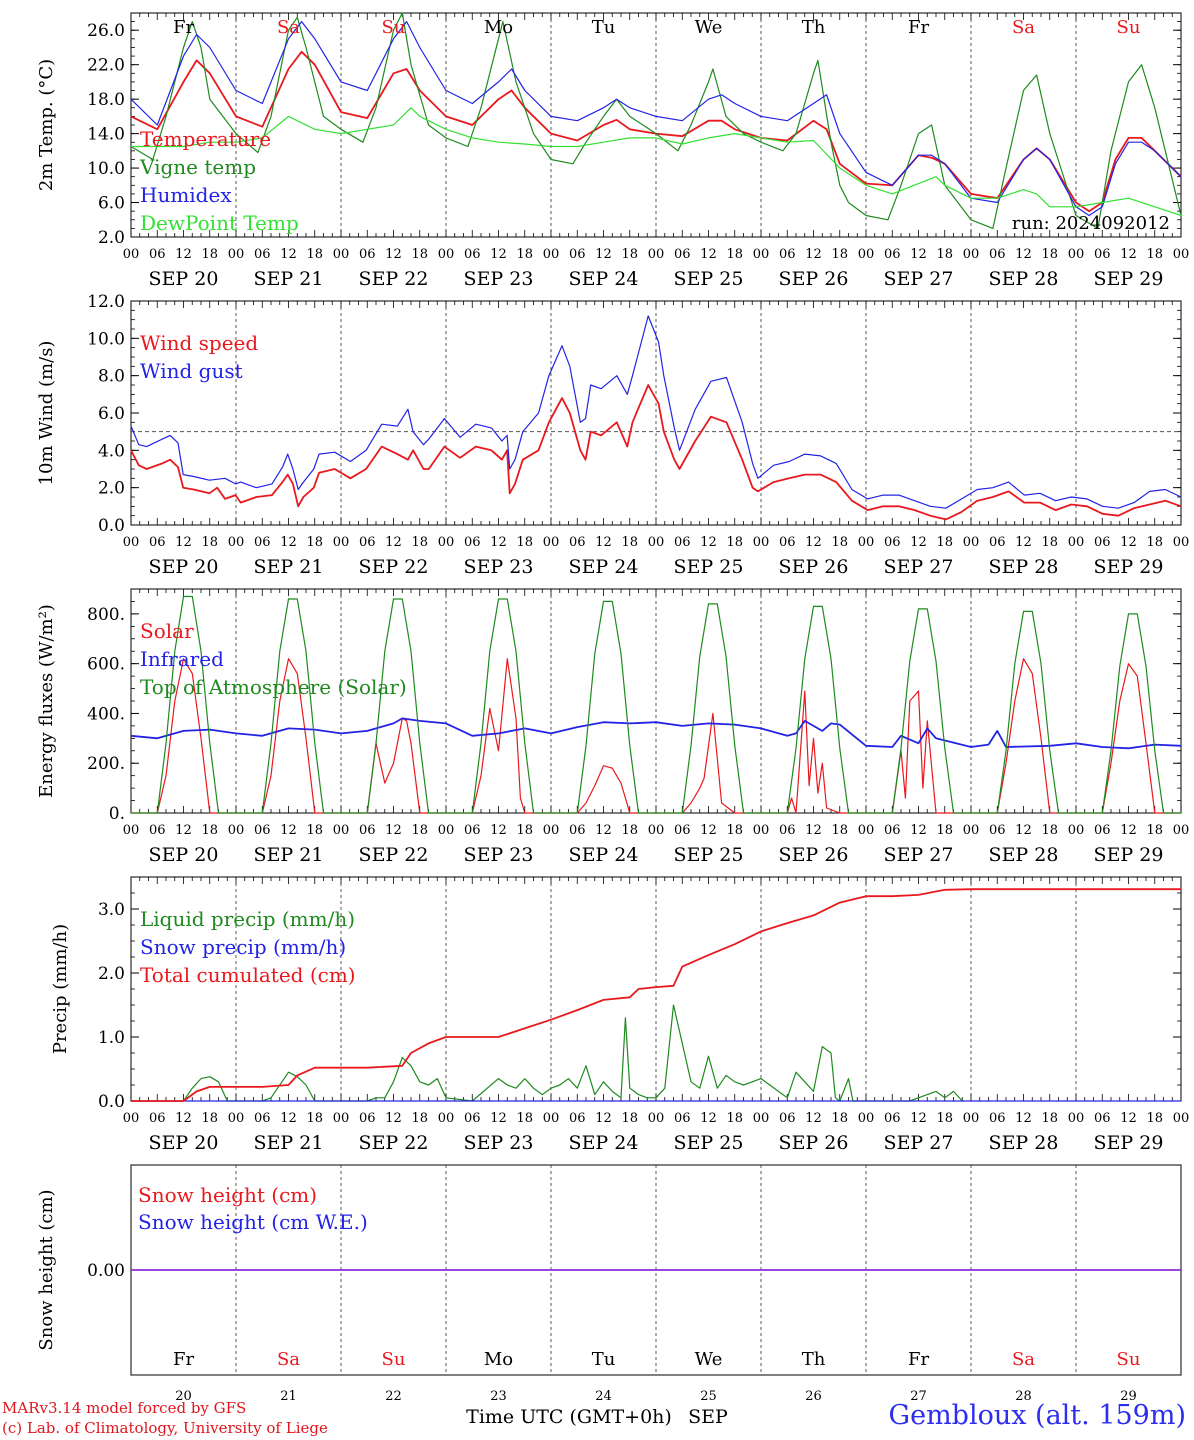  I want to click on weekday-label-bottom: Mo, so click(498, 1359).